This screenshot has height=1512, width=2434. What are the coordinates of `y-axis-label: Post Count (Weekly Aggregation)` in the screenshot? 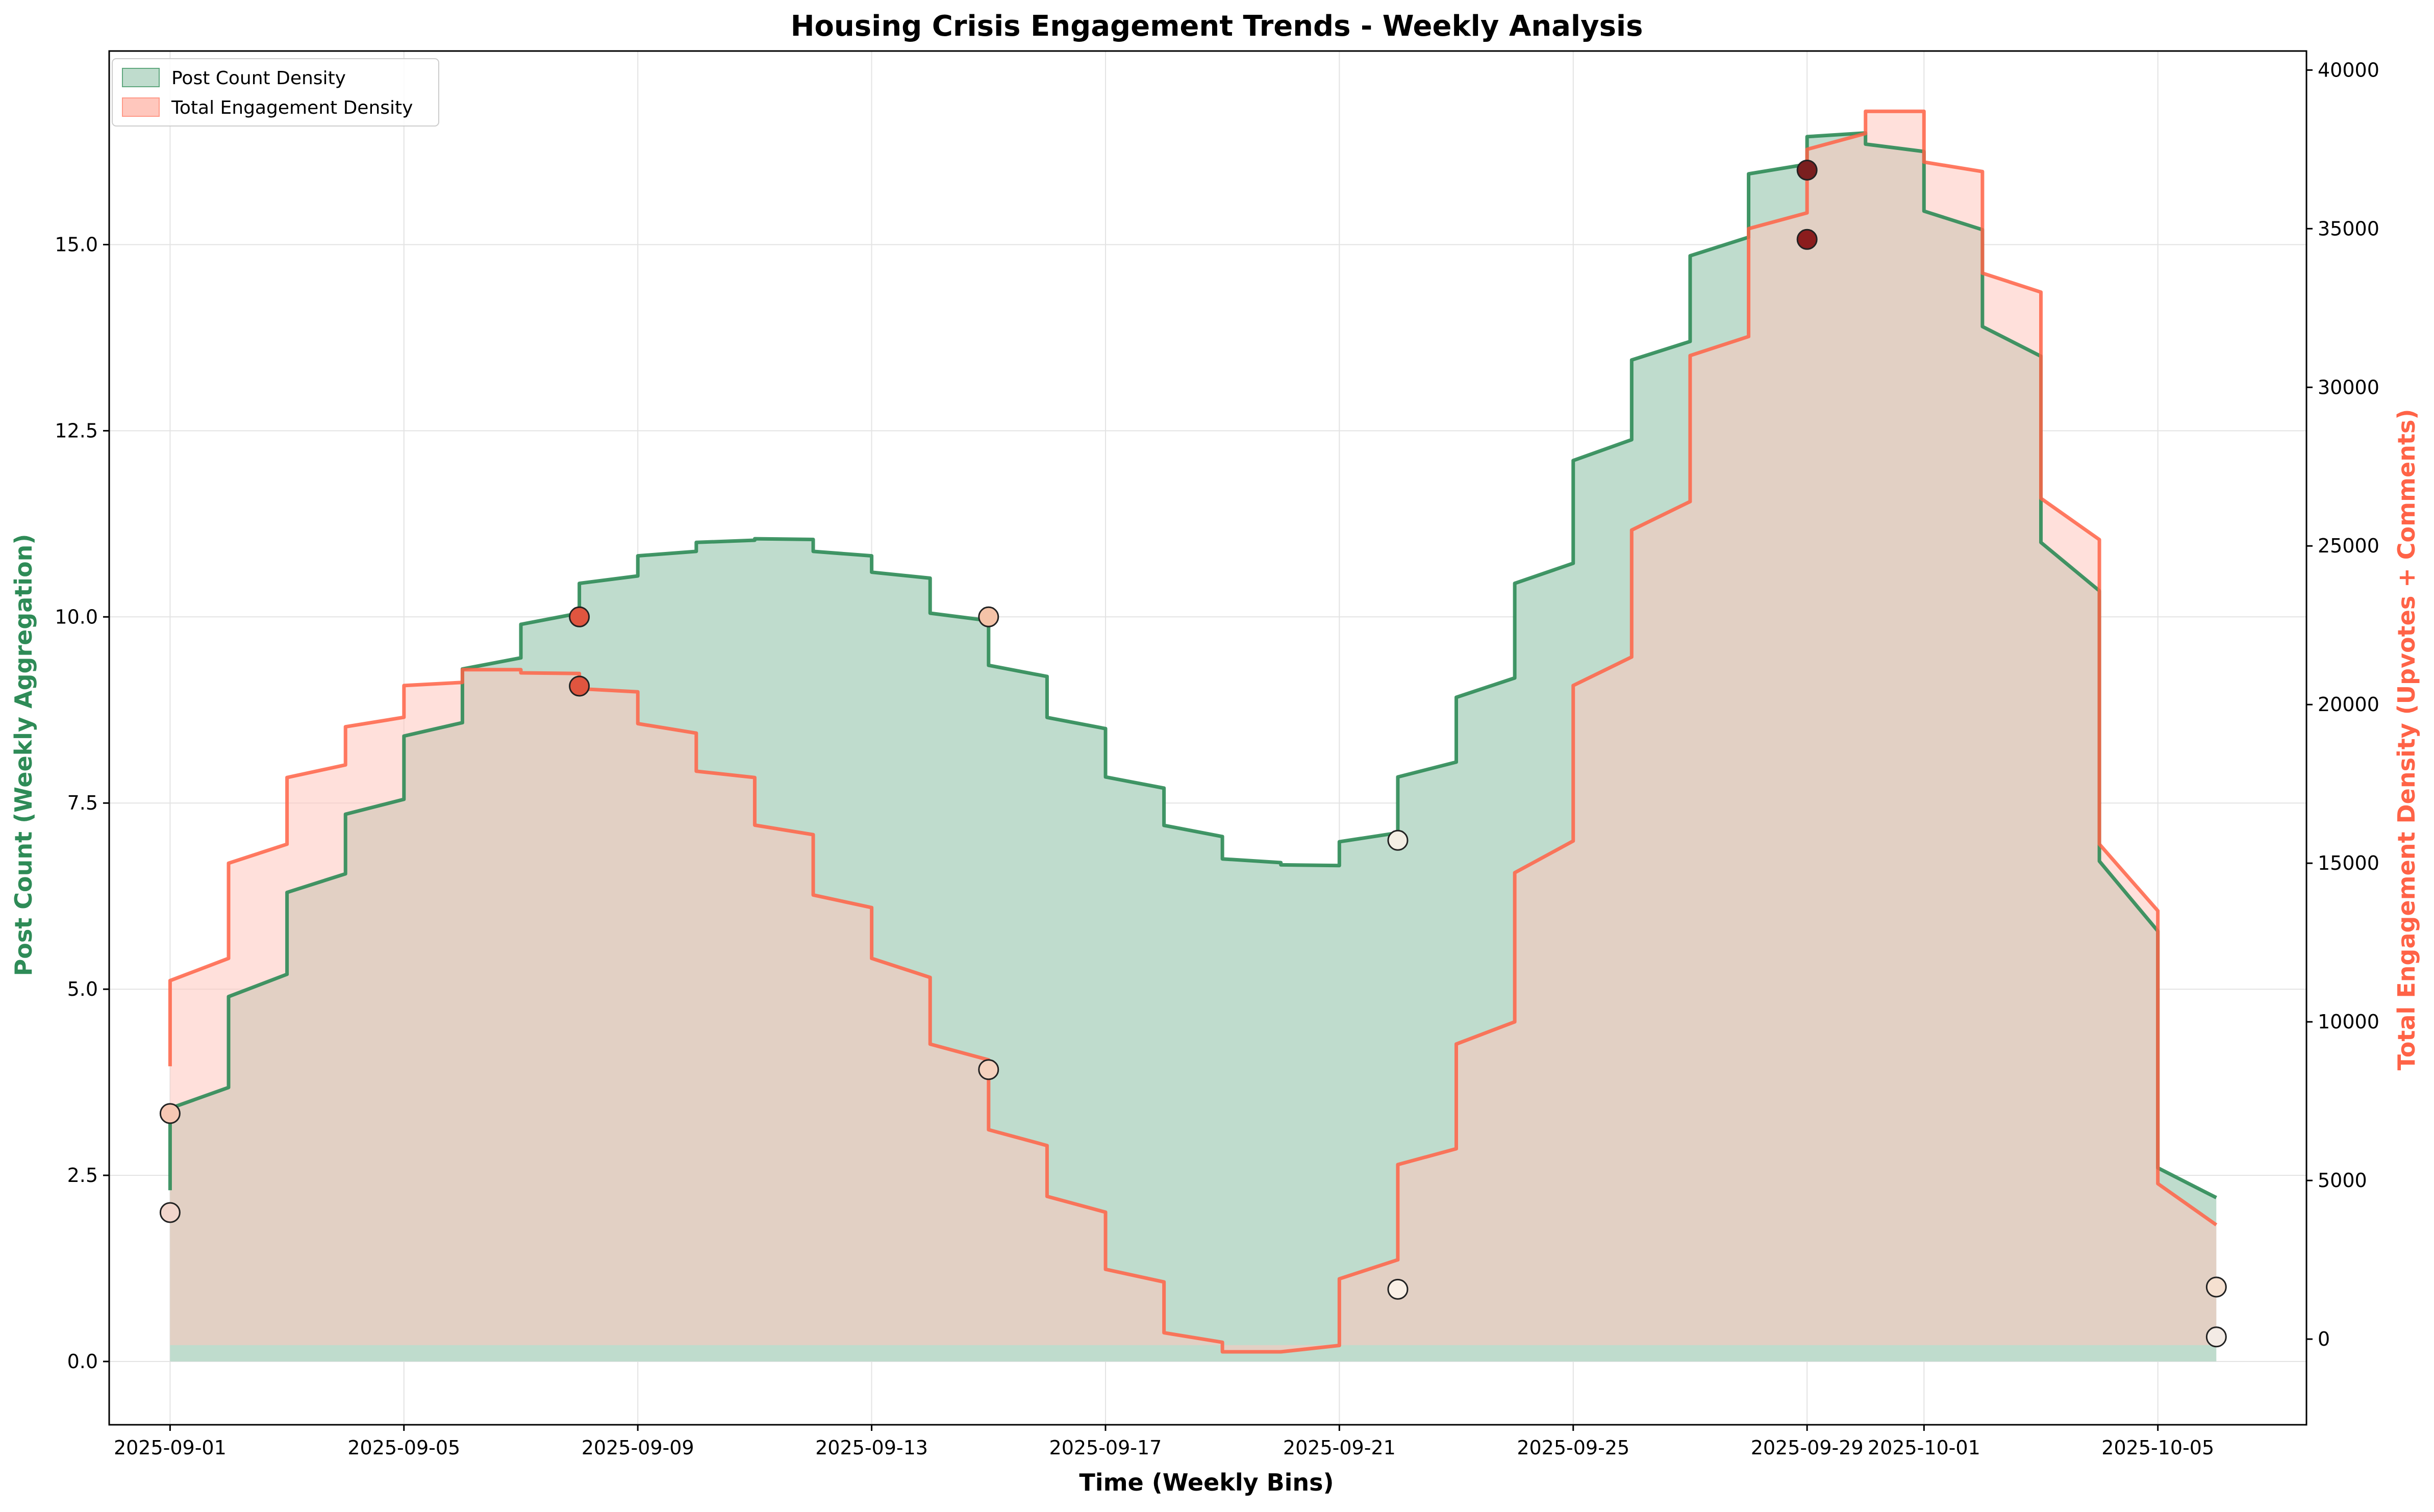 It's located at (23, 755).